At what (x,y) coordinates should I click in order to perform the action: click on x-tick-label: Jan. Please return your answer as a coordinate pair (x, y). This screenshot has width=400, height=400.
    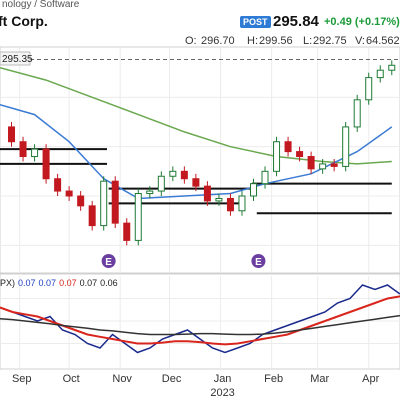
    Looking at the image, I should click on (223, 379).